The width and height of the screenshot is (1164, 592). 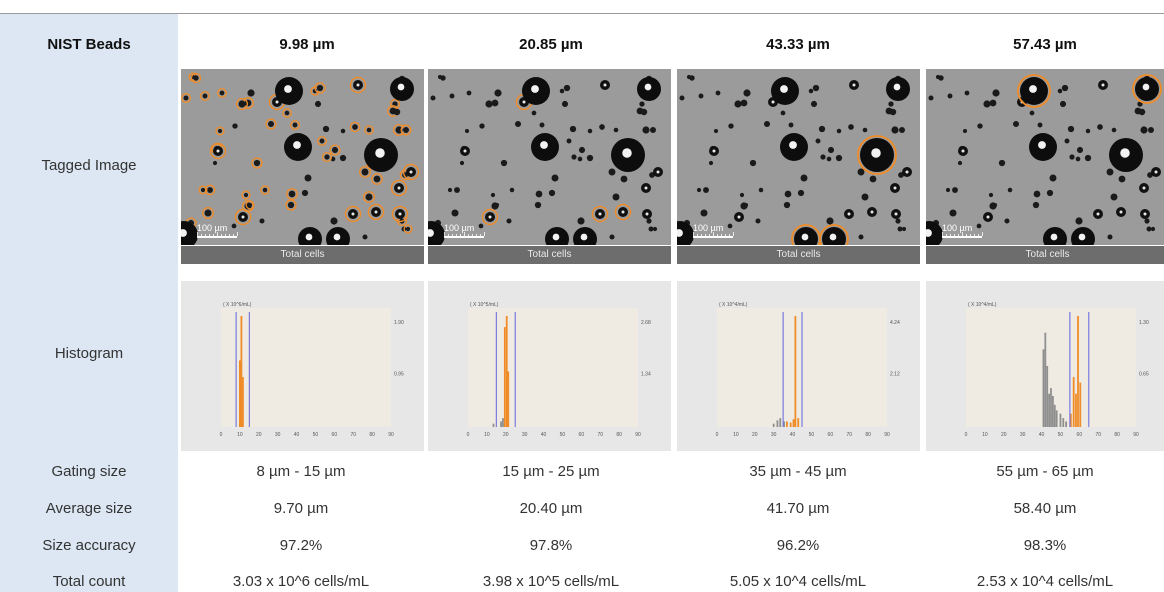 What do you see at coordinates (1057, 370) in the screenshot?
I see `histogram-chart: ( X 10^4/mL) 1.30 0.65 0 10 20 30 40 50 60 70 80 90` at bounding box center [1057, 370].